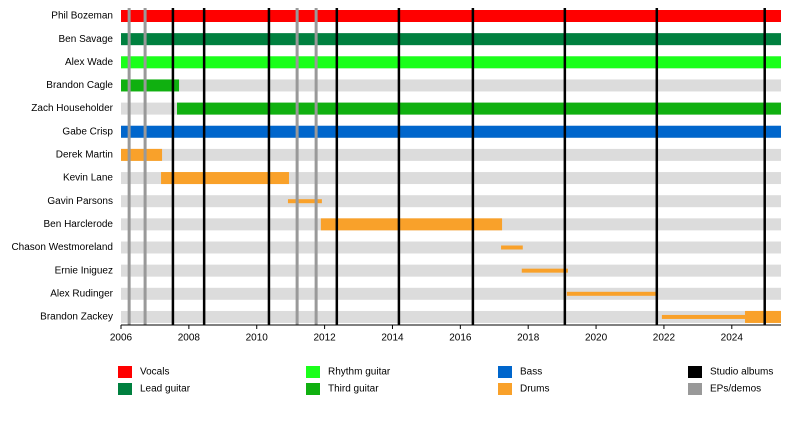 The height and width of the screenshot is (422, 800). I want to click on x-tick-label: 2006, so click(121, 338).